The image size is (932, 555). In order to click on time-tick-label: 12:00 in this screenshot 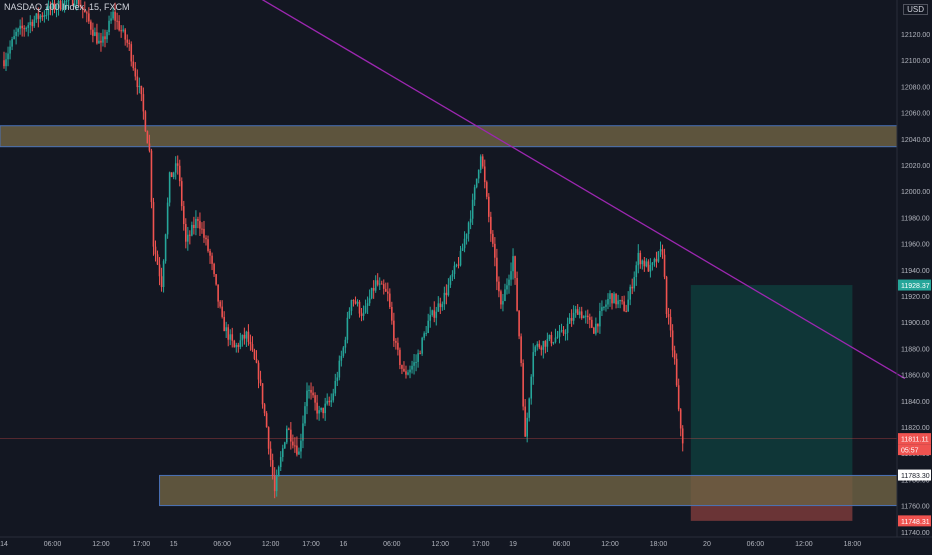, I will do `click(804, 544)`.